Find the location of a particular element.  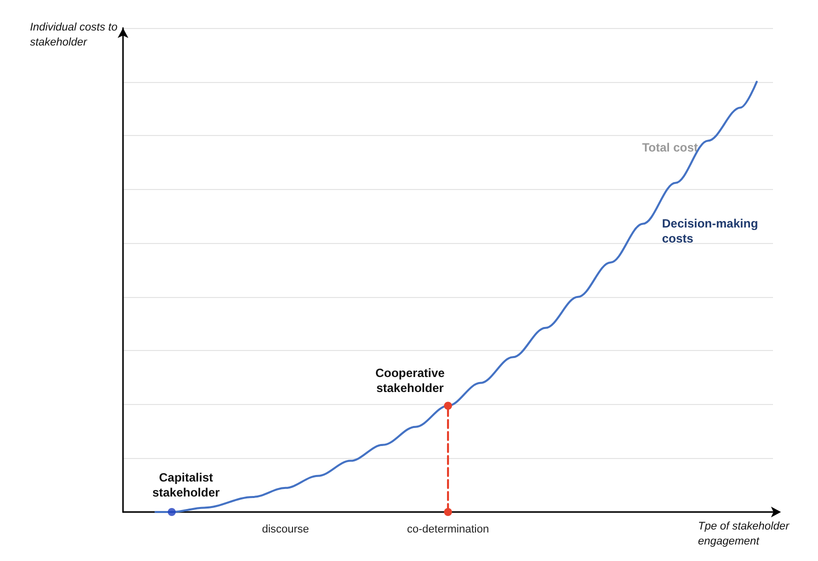

annotation: Cooperative stakeholder is located at coordinates (410, 381).